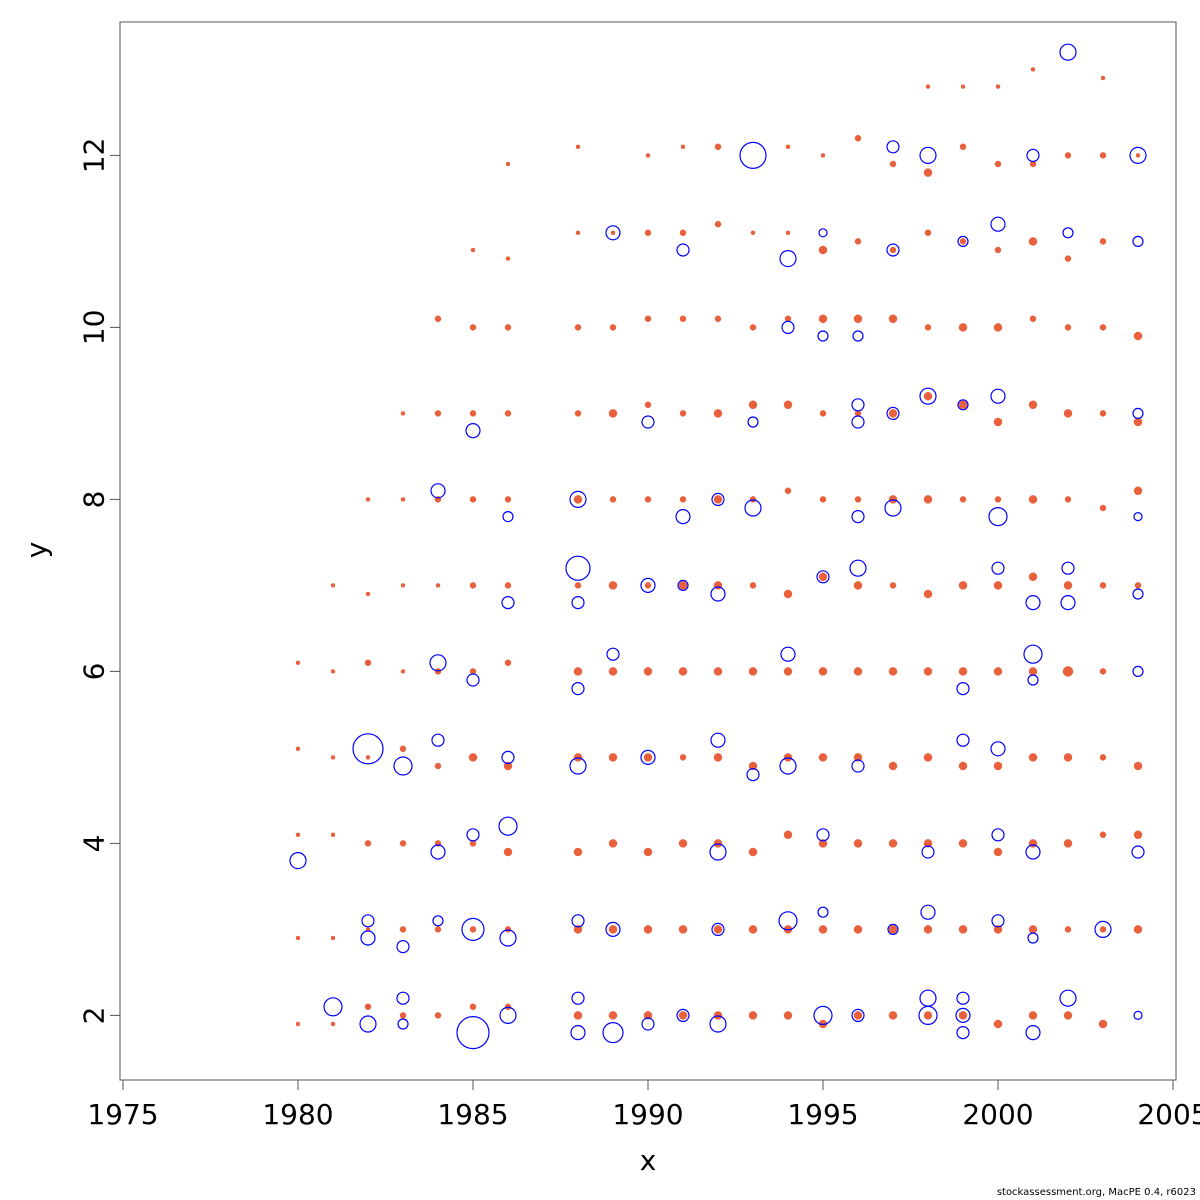  I want to click on footer-credit: stockassessment.org, MacPE 0.4, r6023, so click(1096, 1192).